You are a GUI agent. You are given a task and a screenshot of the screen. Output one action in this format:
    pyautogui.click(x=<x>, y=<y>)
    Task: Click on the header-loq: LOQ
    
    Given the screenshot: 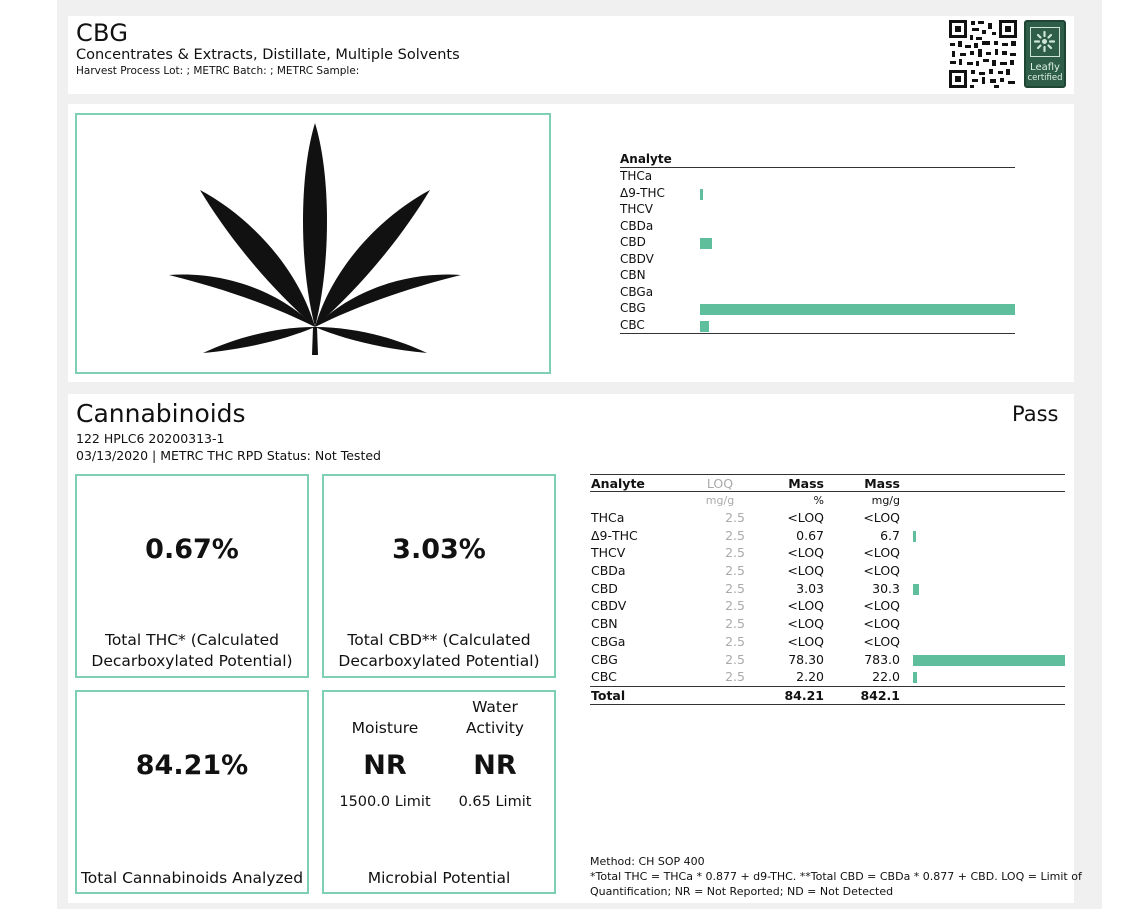 What is the action you would take?
    pyautogui.click(x=720, y=483)
    